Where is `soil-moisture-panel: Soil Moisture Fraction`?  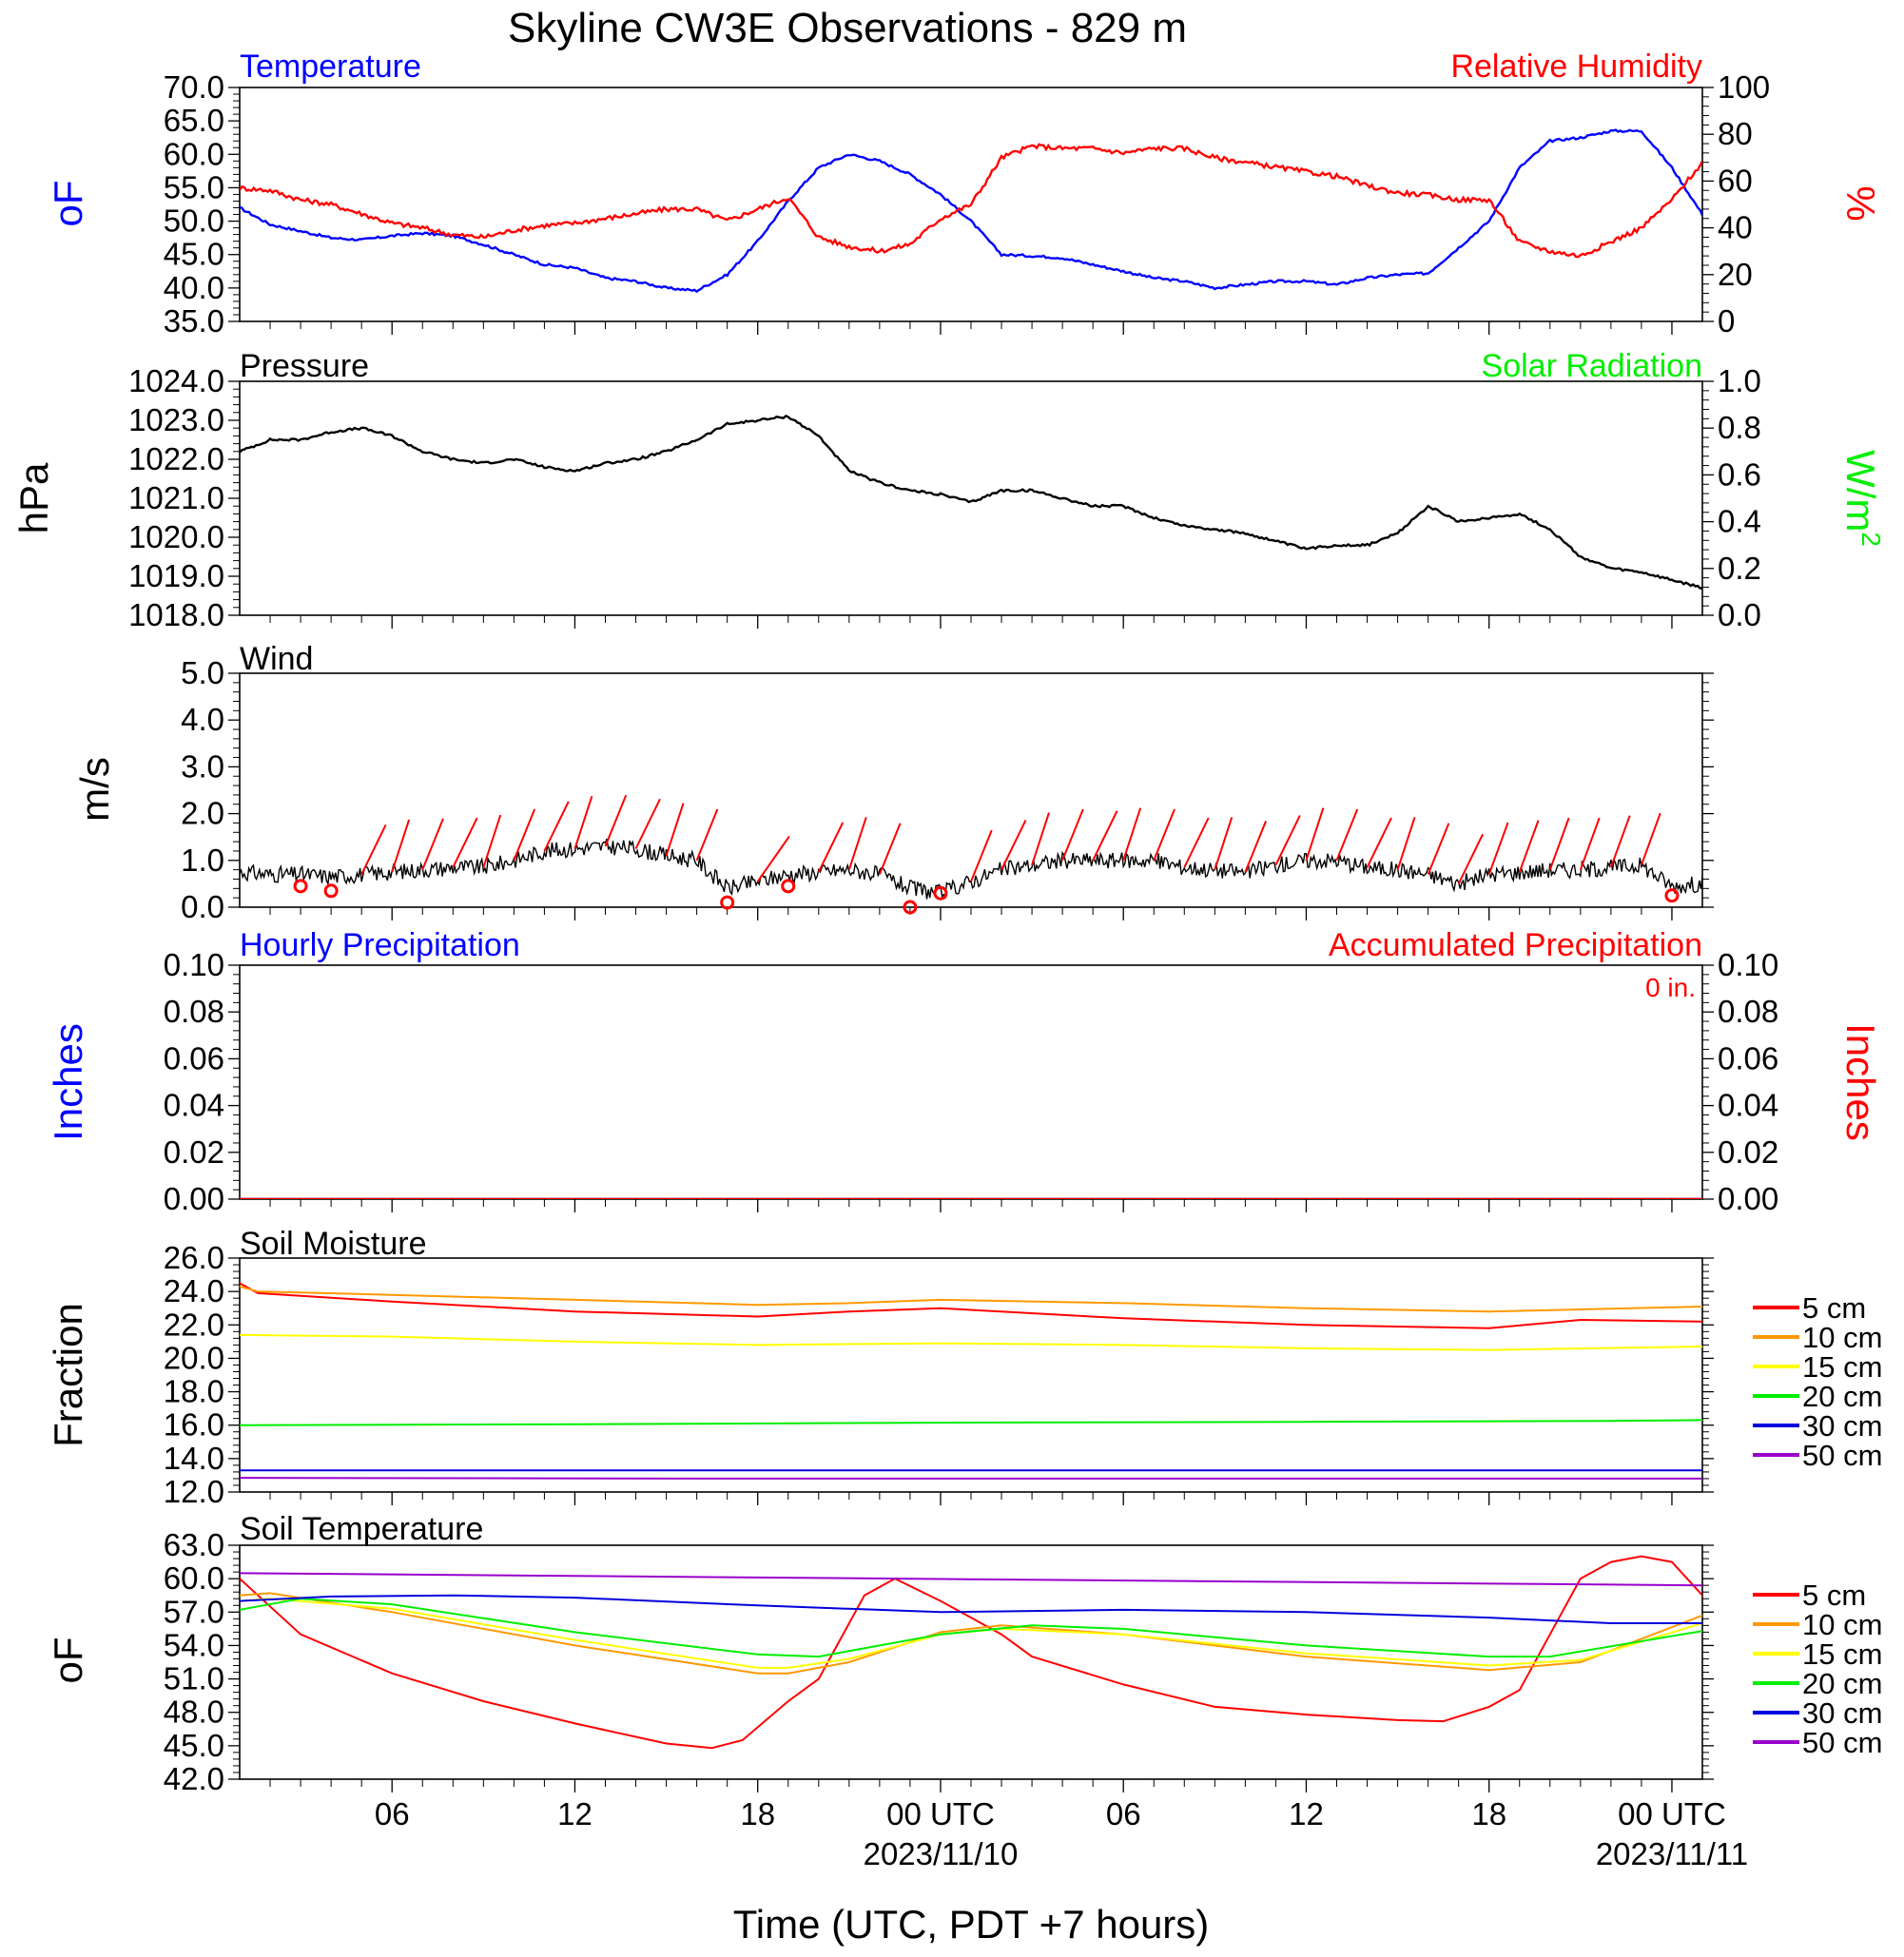 soil-moisture-panel: Soil Moisture Fraction is located at coordinates (874, 1359).